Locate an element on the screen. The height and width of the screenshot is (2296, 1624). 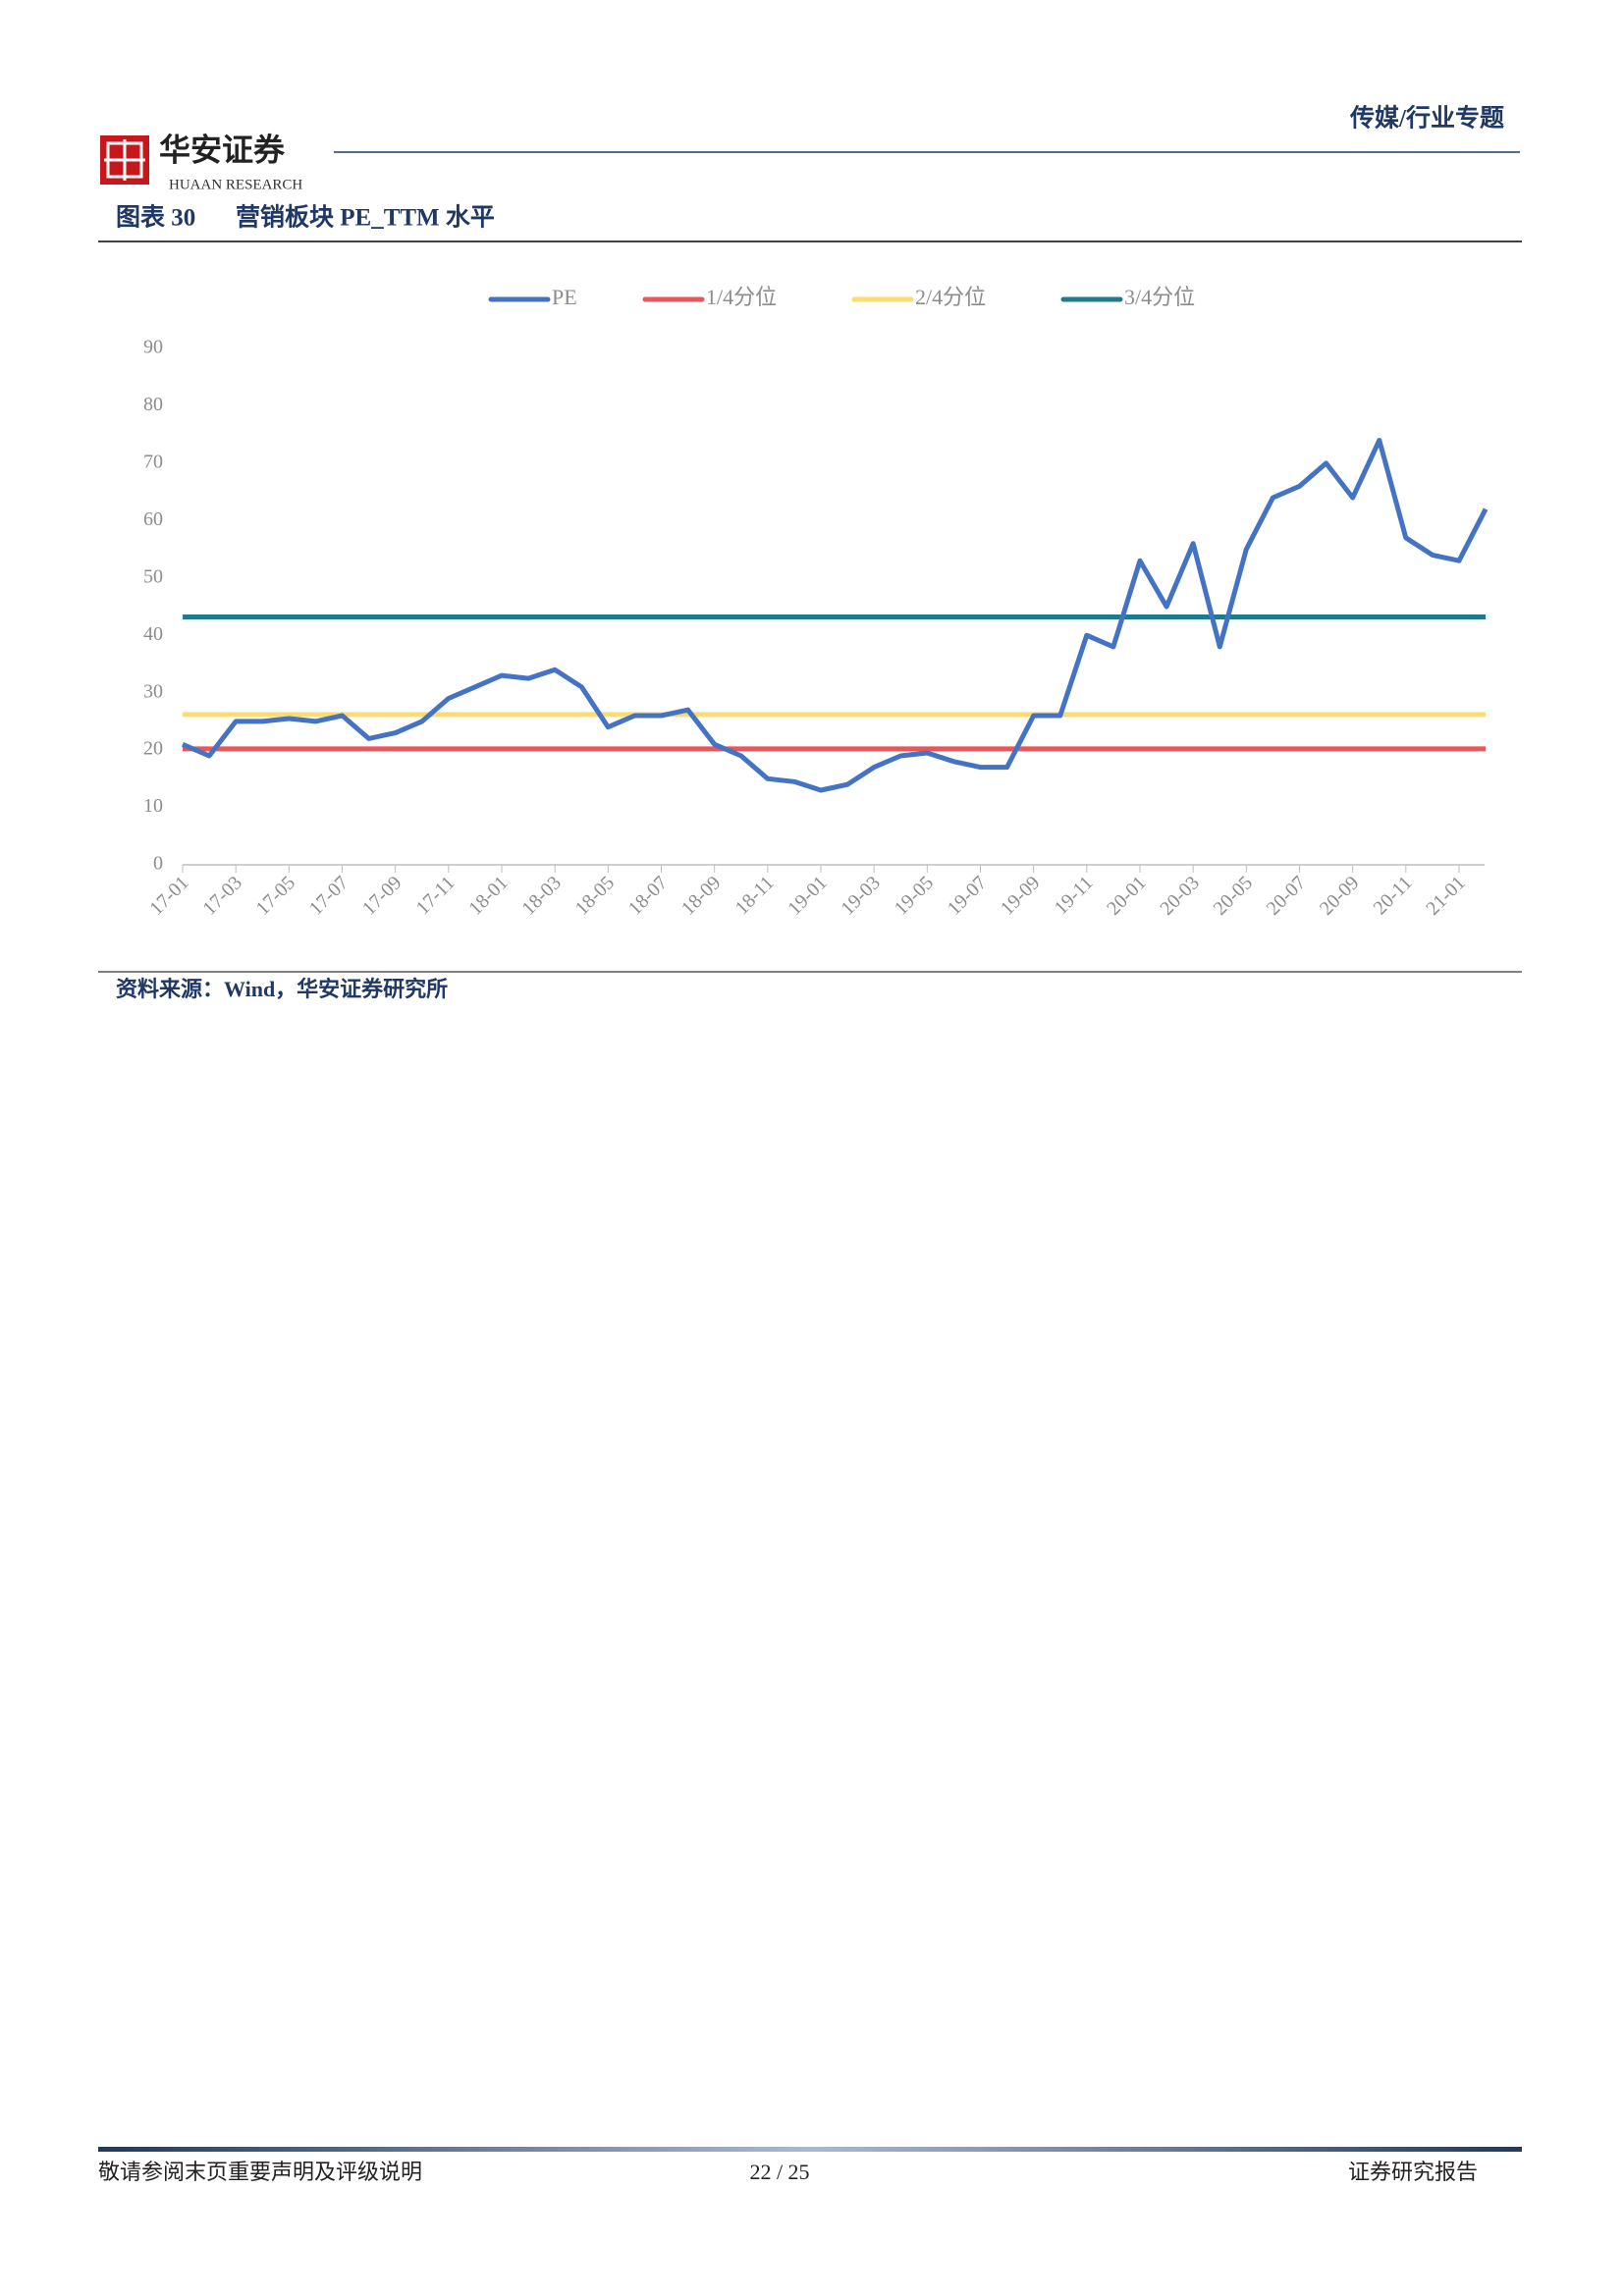
x-tick-label: 21-01 is located at coordinates (1446, 896).